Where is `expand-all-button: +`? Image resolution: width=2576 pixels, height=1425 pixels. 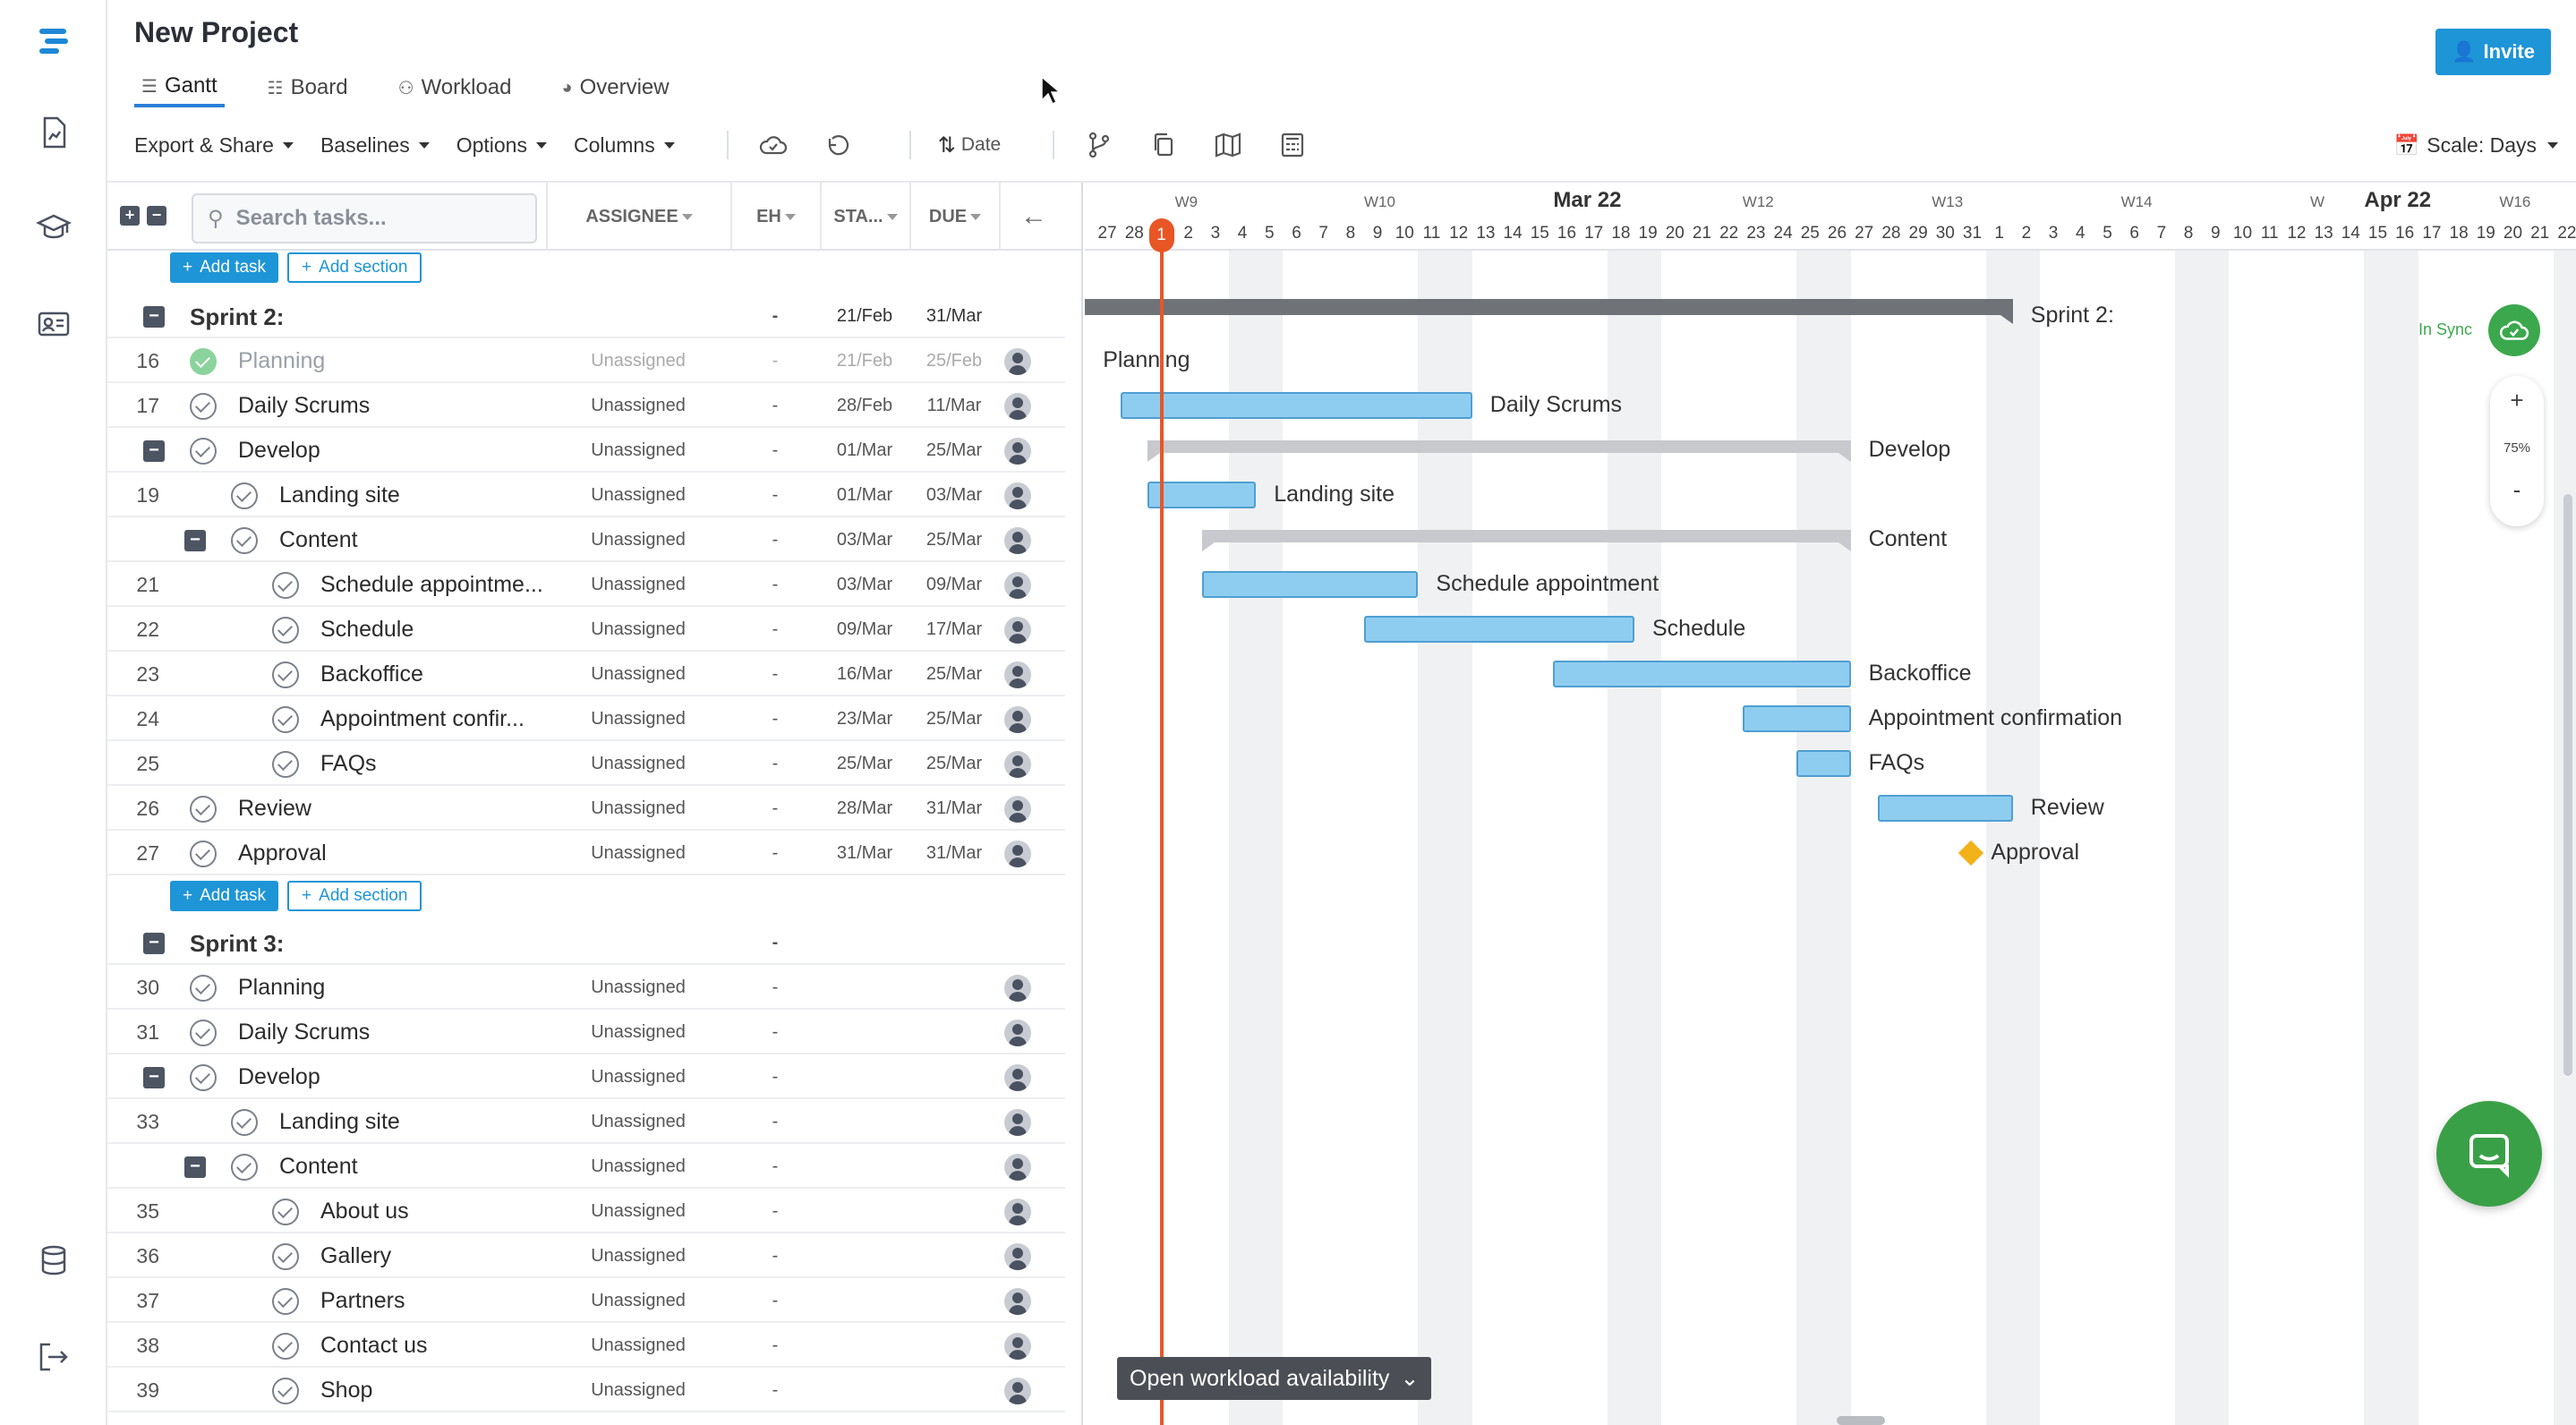 expand-all-button: + is located at coordinates (130, 216).